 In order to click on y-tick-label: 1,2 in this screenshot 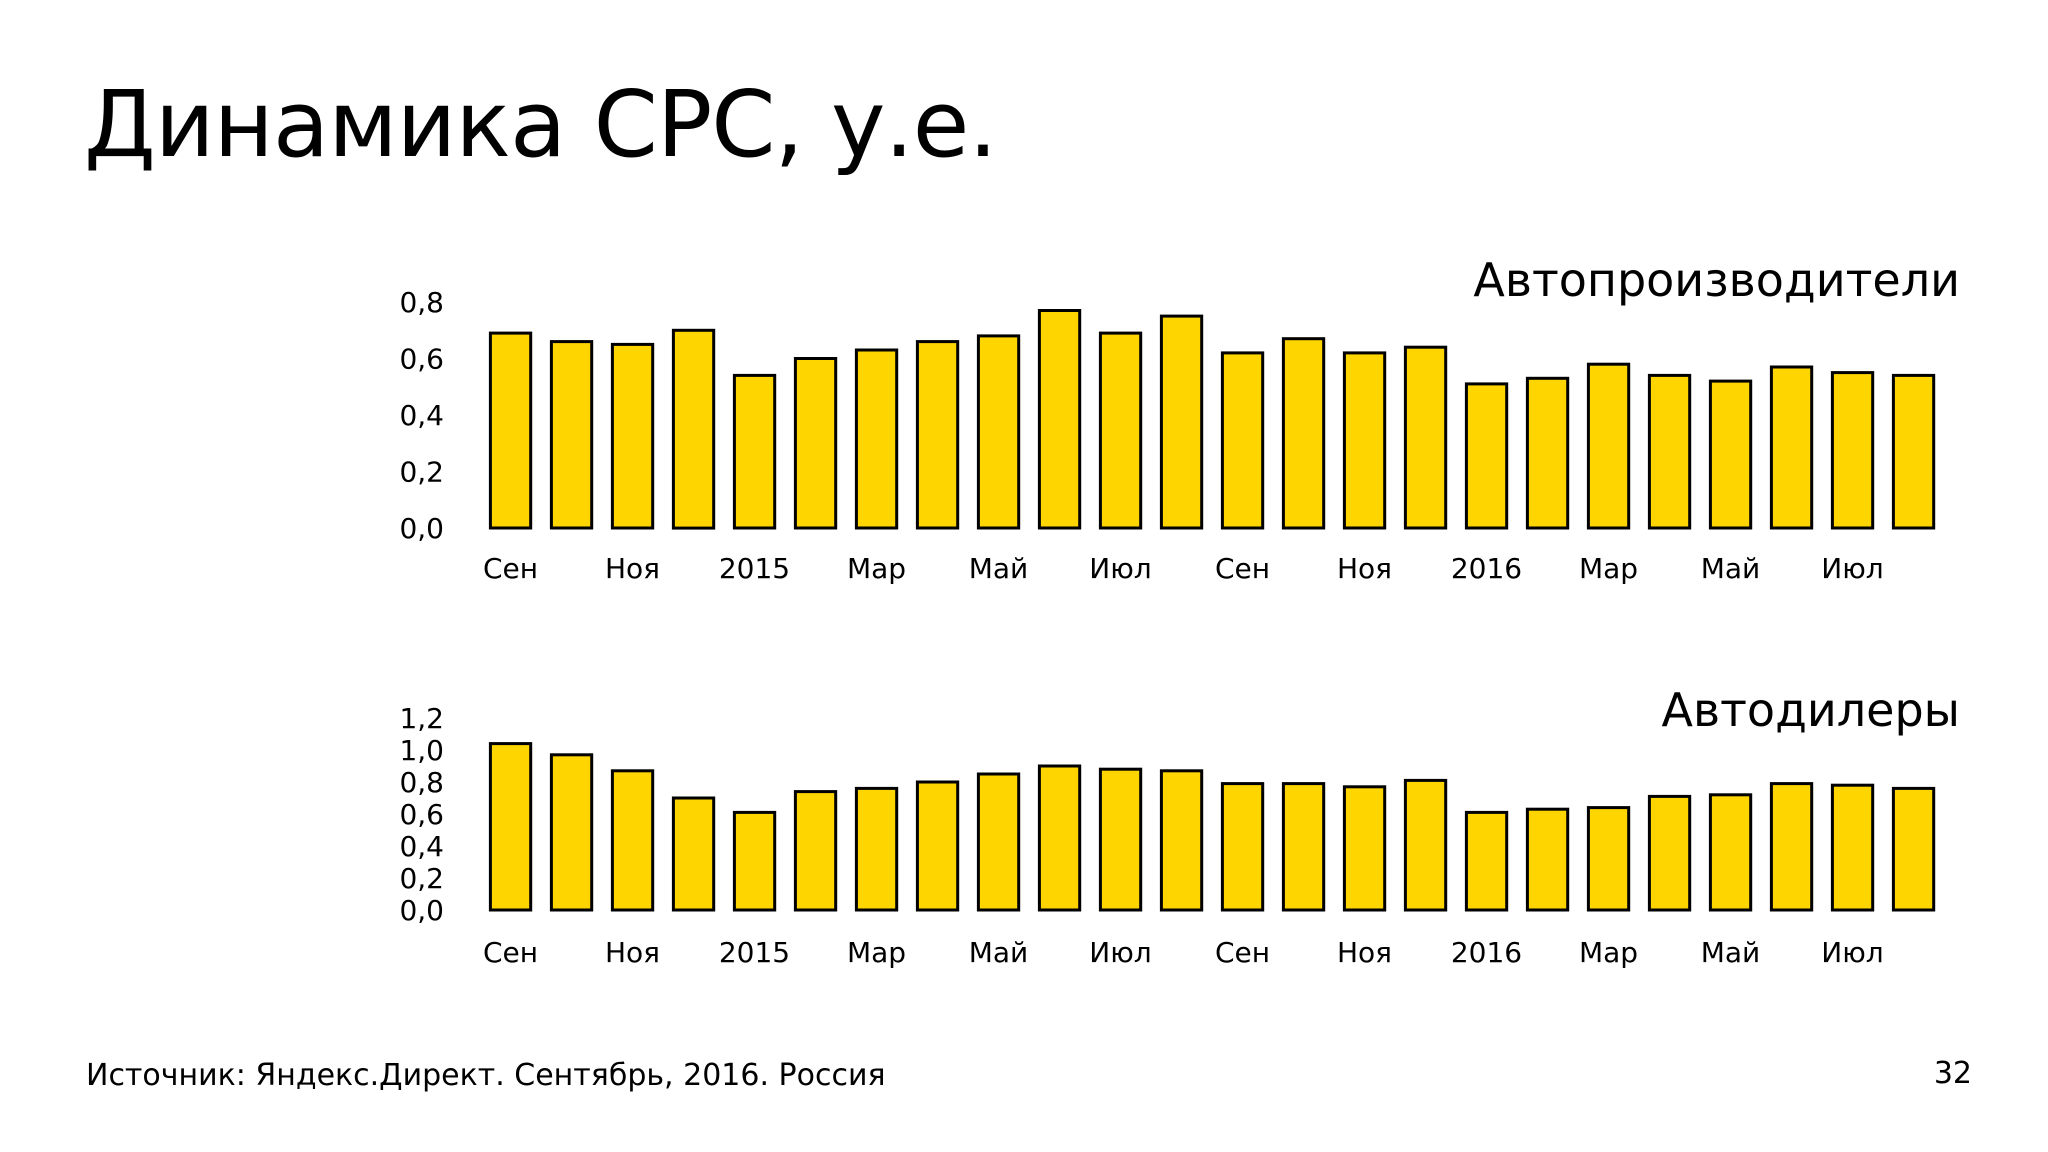, I will do `click(421, 718)`.